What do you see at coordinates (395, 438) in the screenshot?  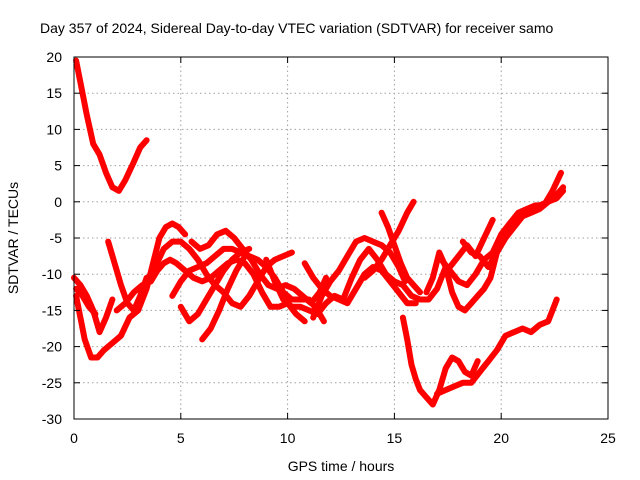 I see `x-tick-label: 15` at bounding box center [395, 438].